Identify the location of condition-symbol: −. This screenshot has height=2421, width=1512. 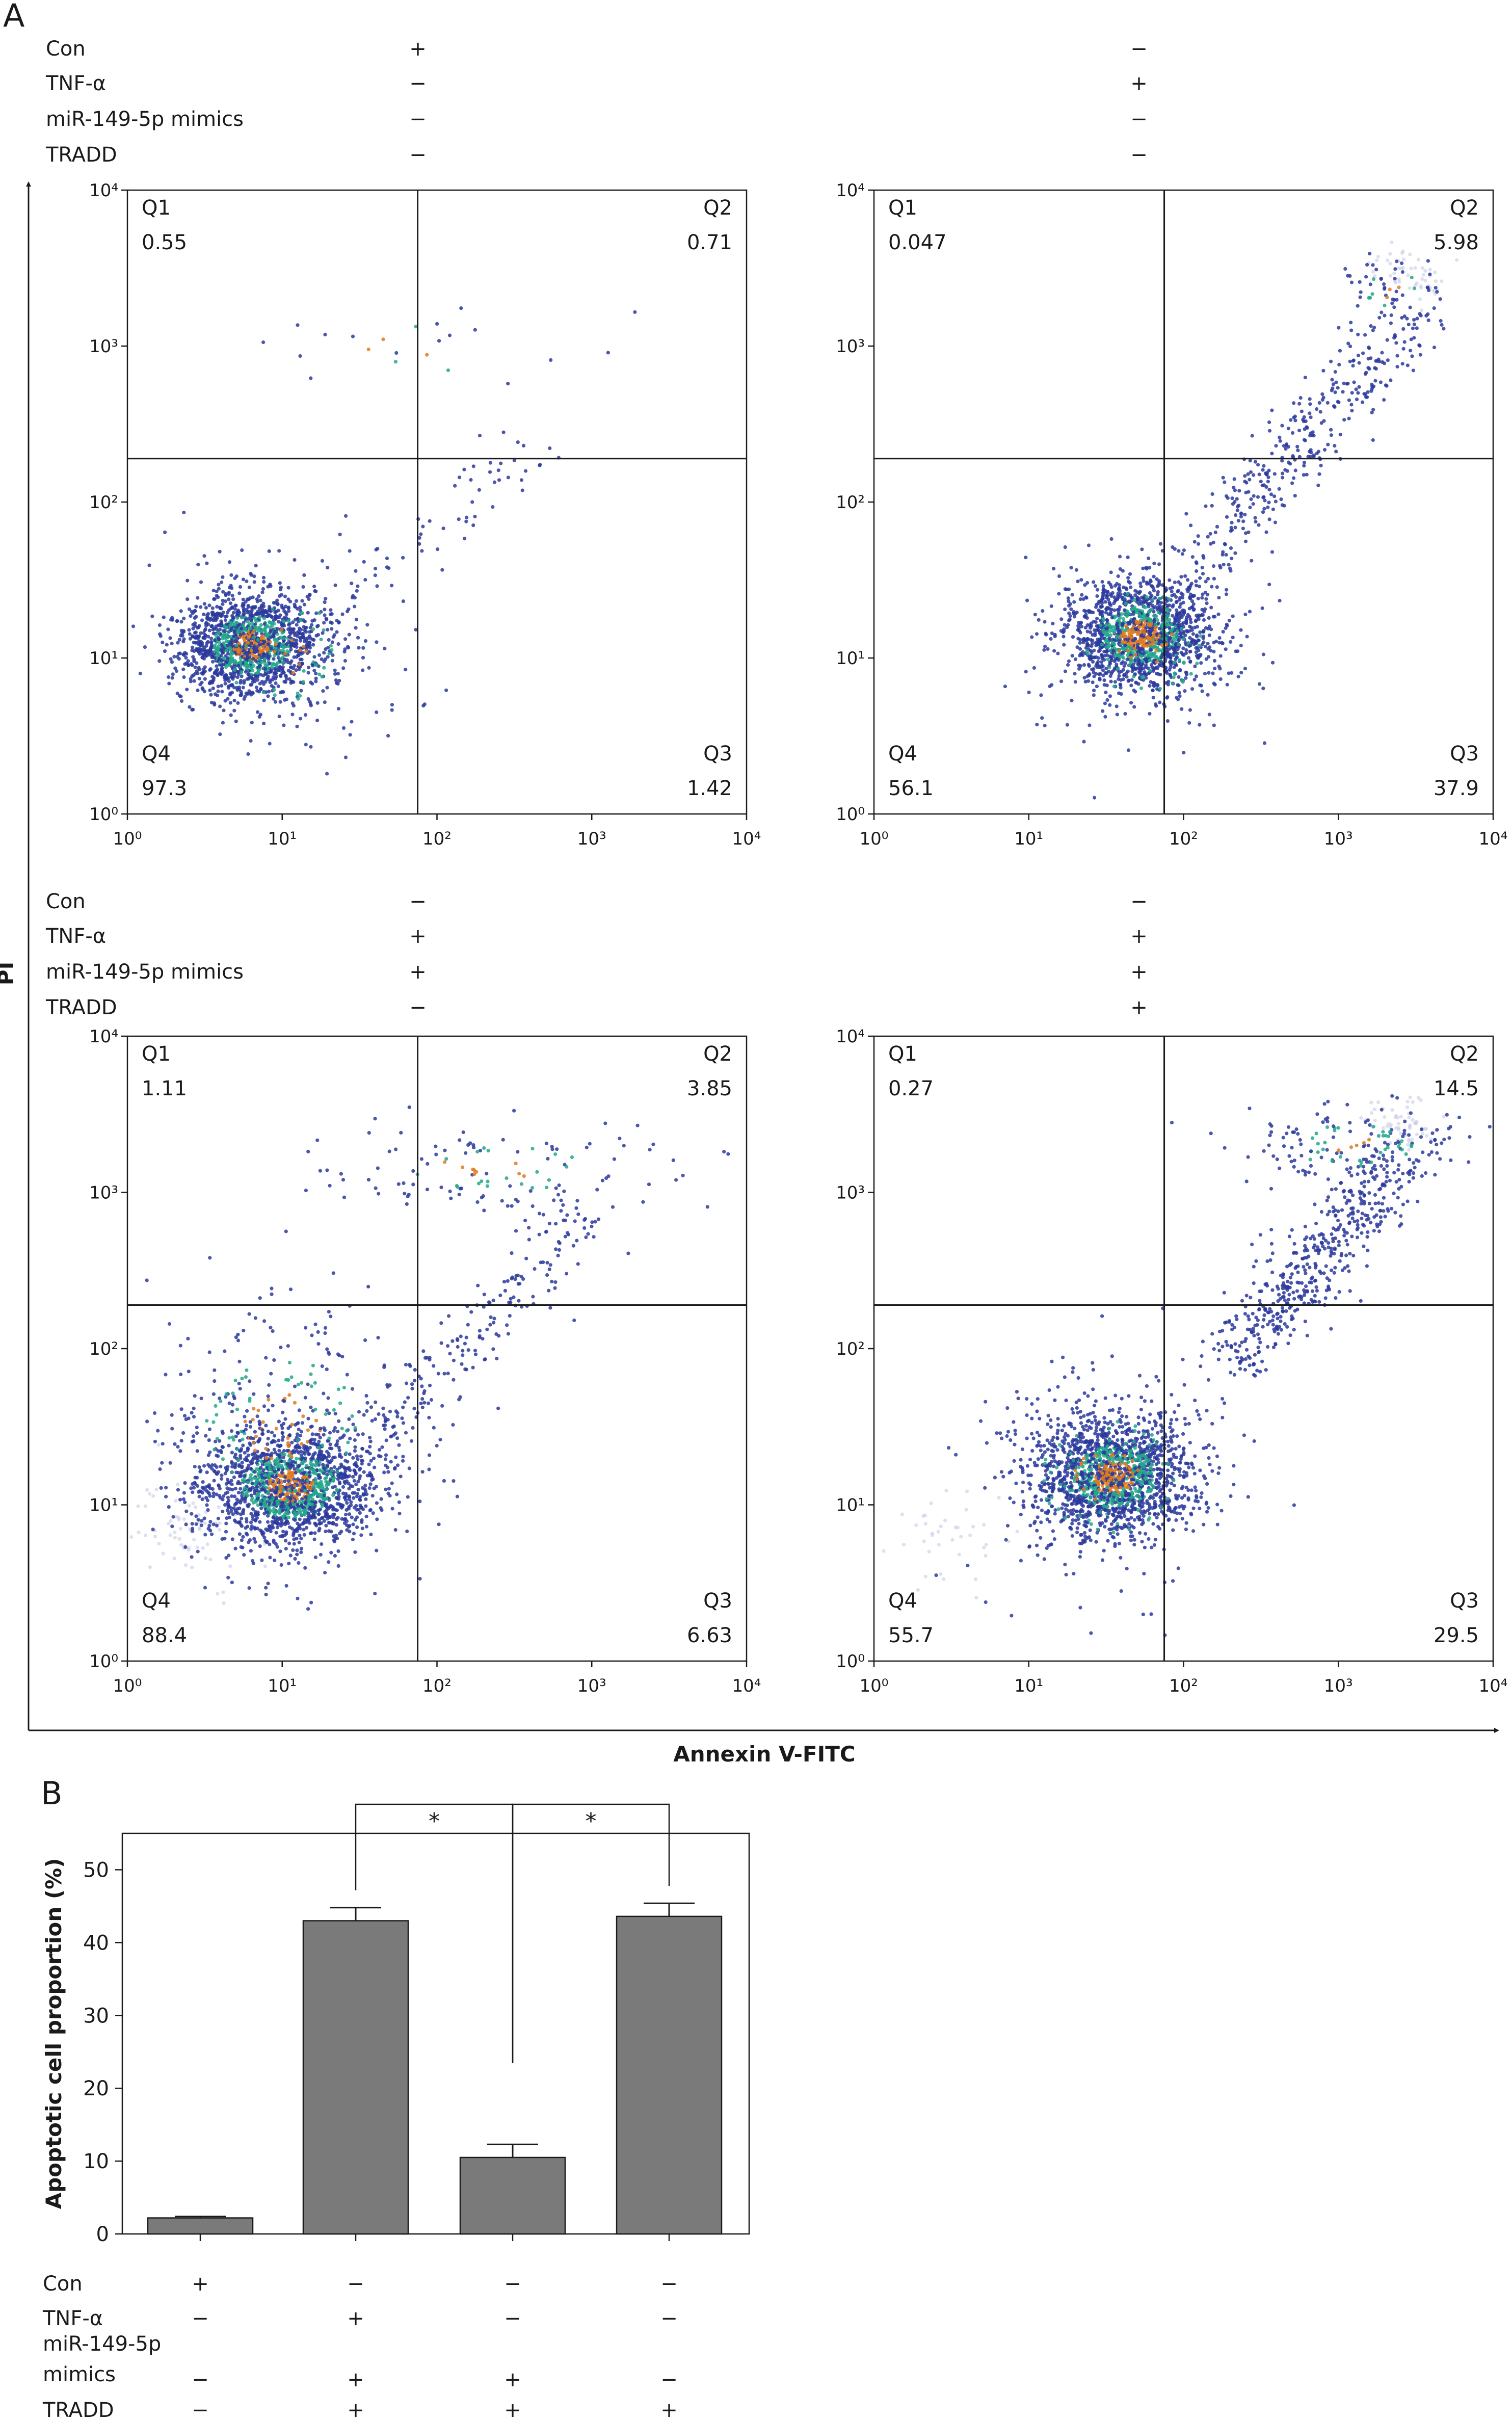
(1139, 49).